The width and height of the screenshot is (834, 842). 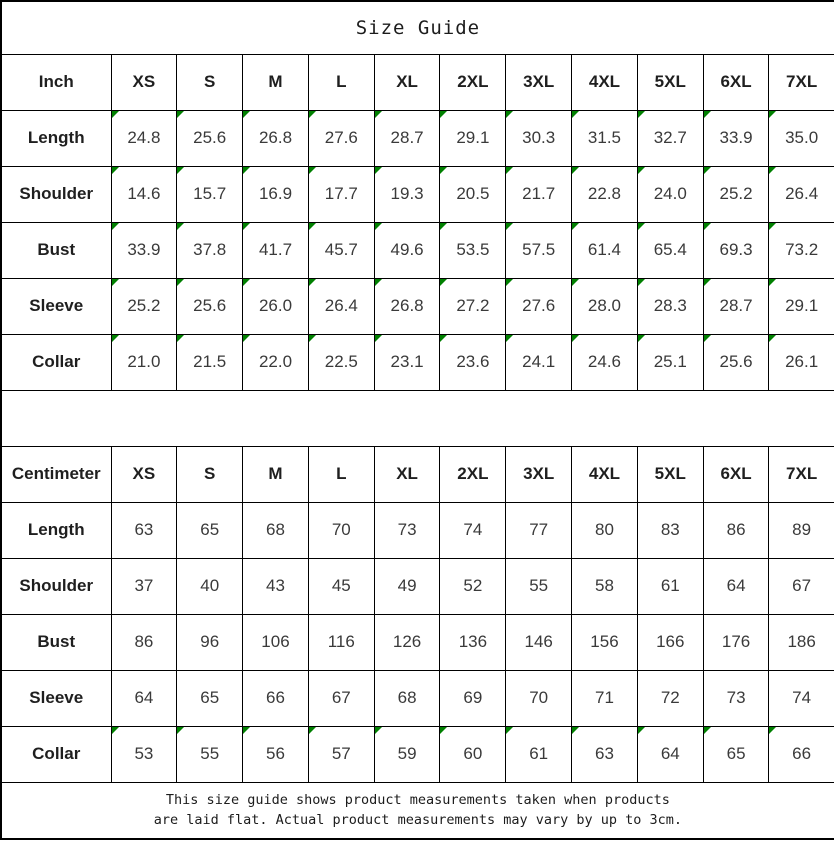 I want to click on value-text: 33.9, so click(x=144, y=249).